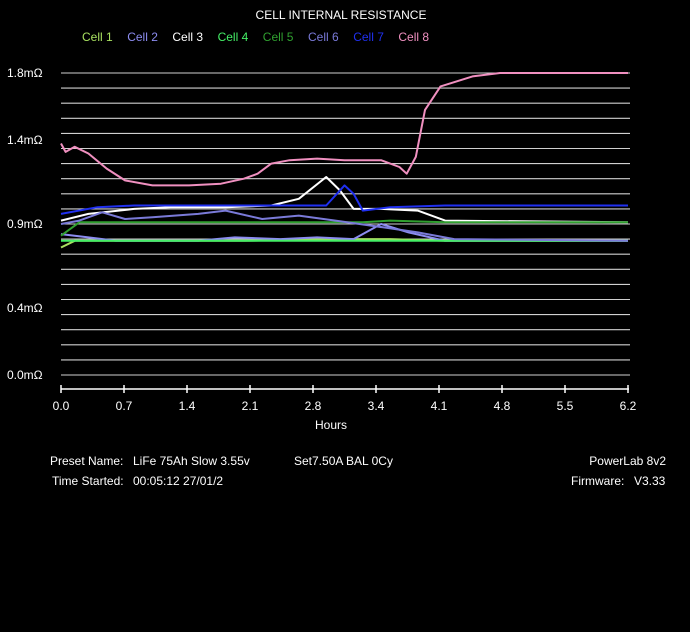 The width and height of the screenshot is (690, 632). What do you see at coordinates (87, 461) in the screenshot?
I see `preset-name-label: Preset Name:` at bounding box center [87, 461].